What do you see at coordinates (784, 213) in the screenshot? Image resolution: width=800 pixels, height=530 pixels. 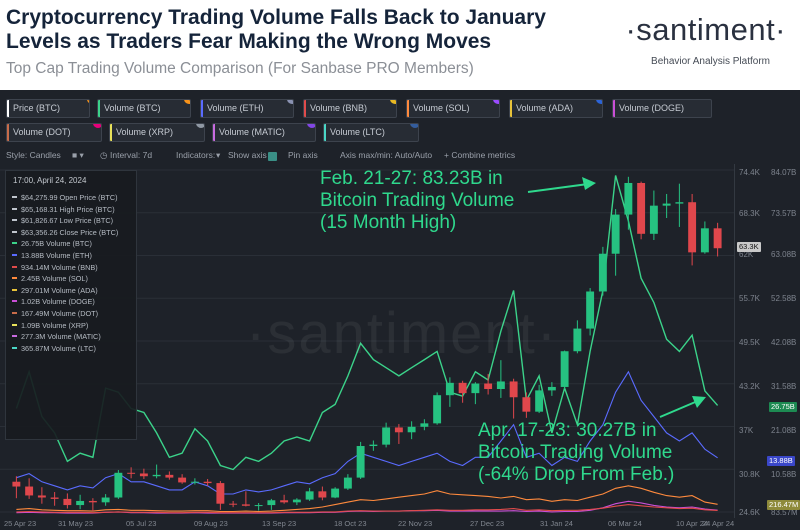 I see `volume-tick: 73.57B` at bounding box center [784, 213].